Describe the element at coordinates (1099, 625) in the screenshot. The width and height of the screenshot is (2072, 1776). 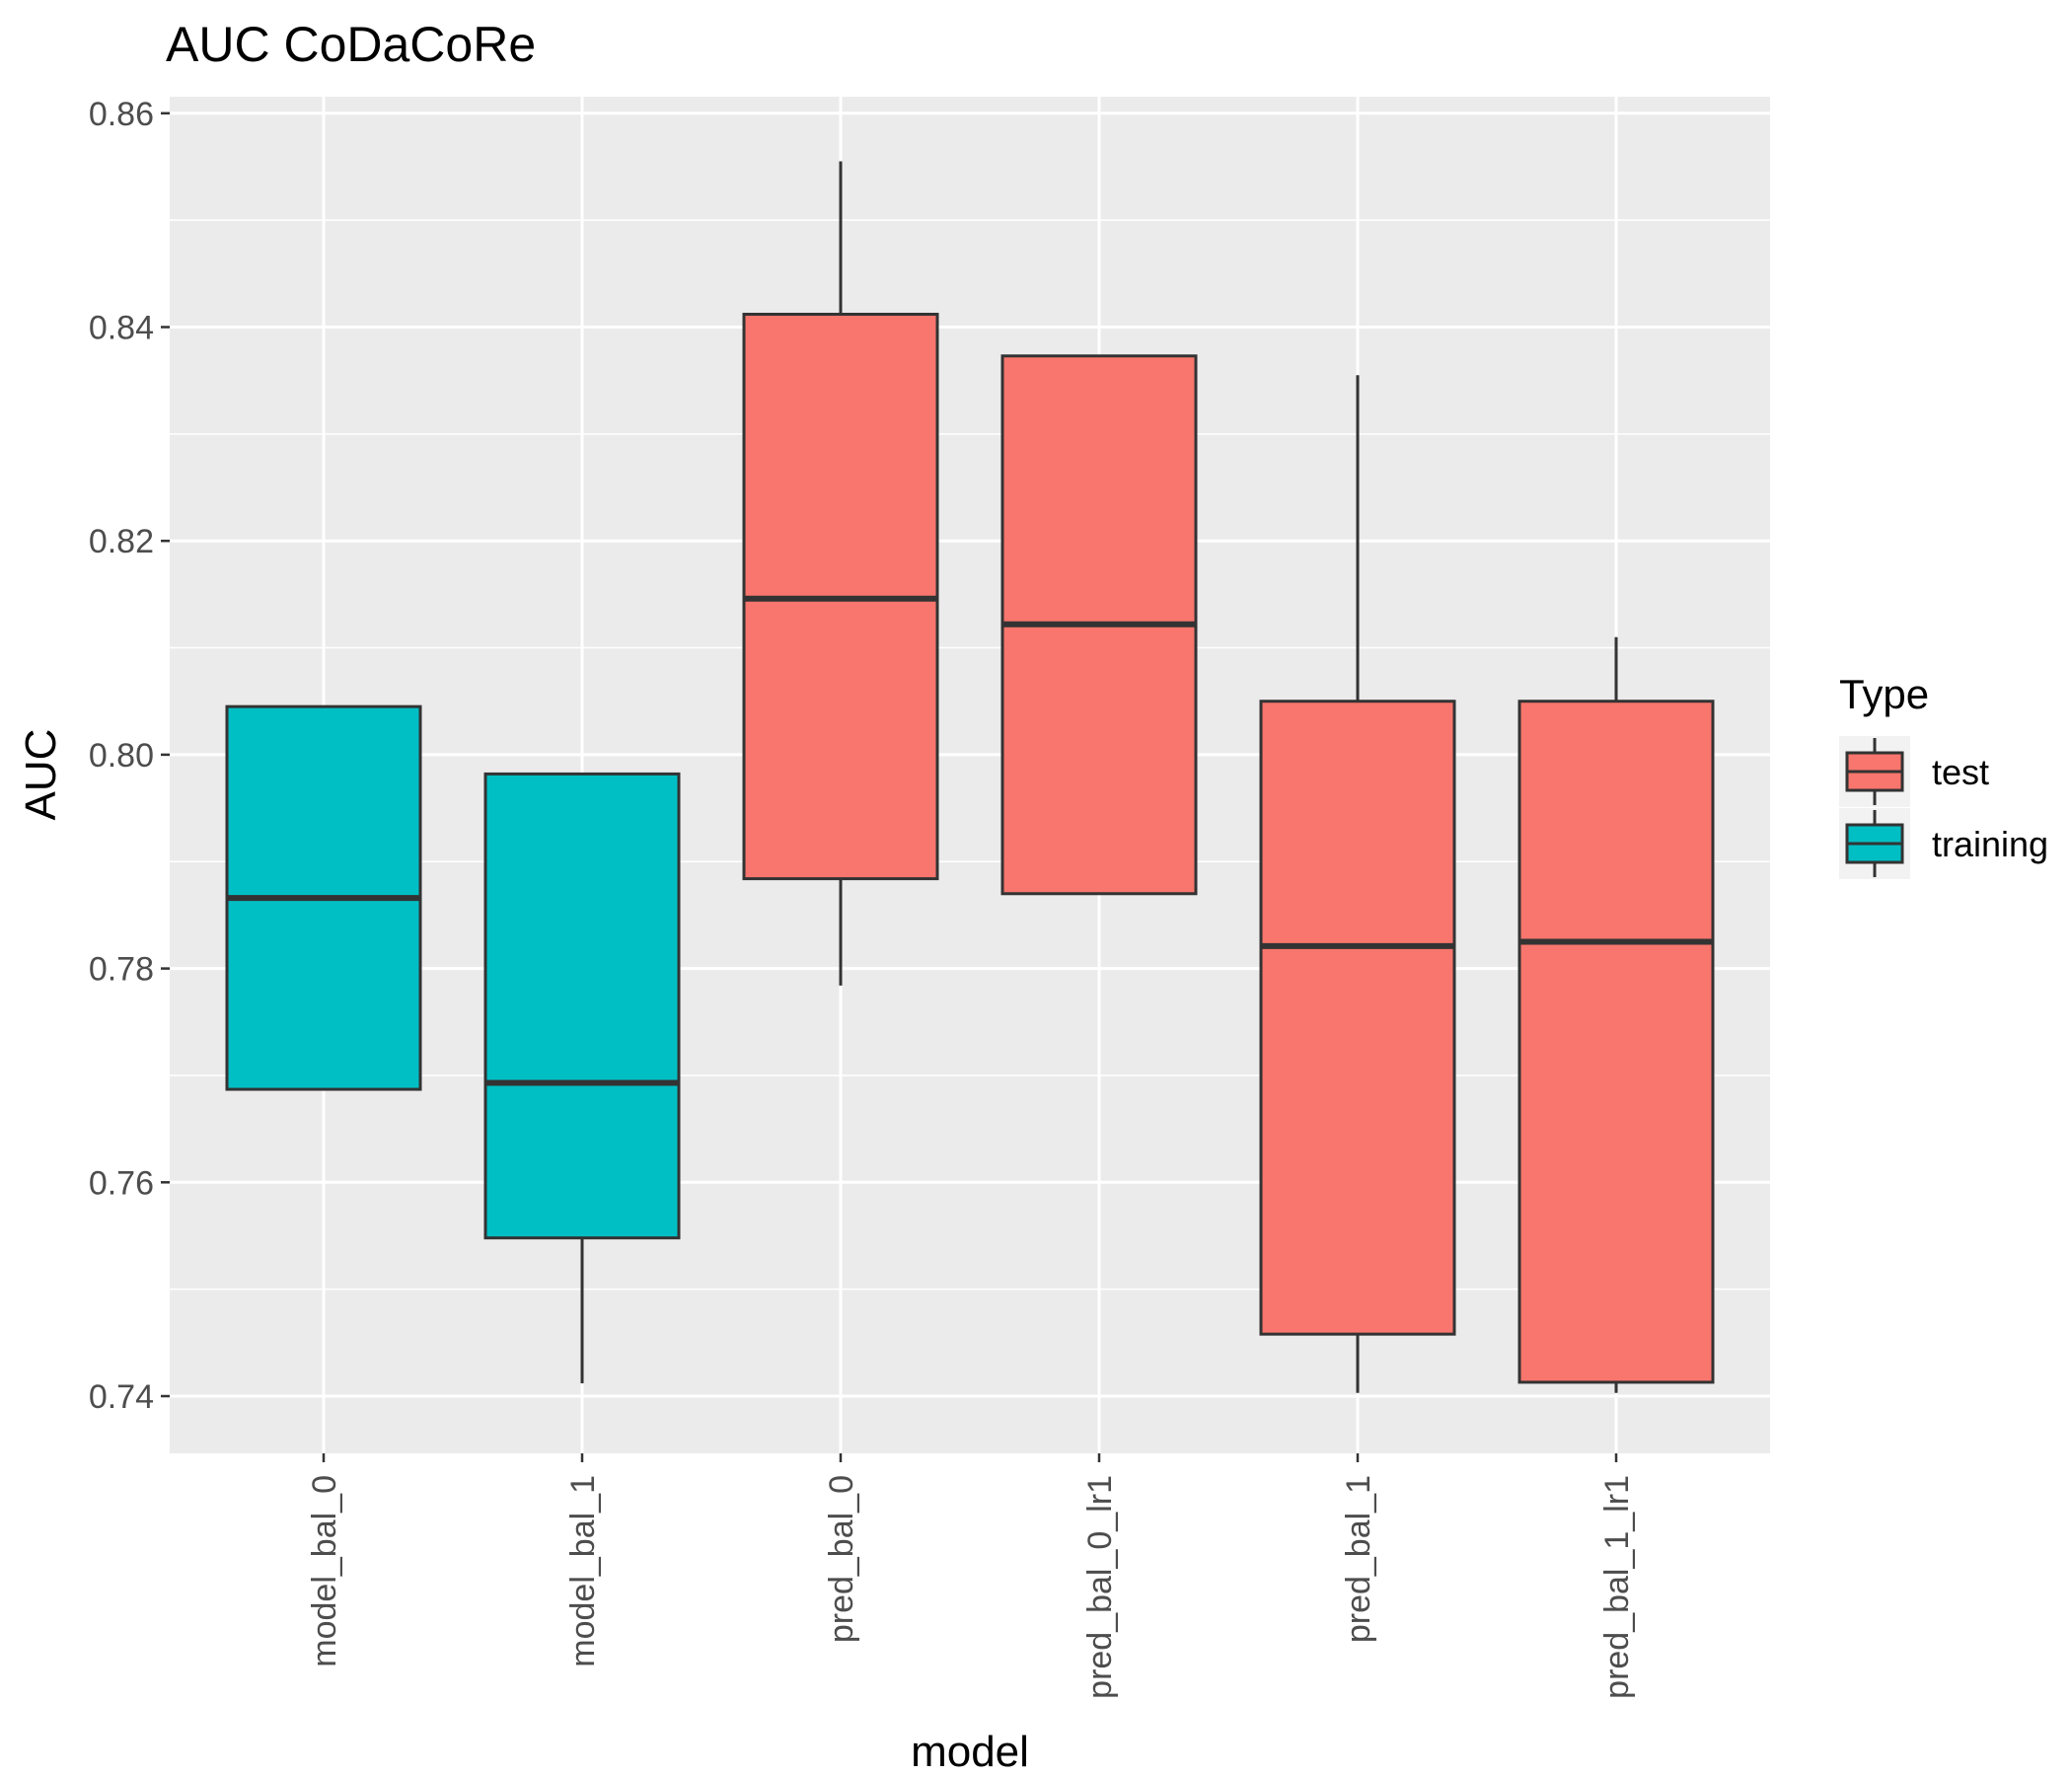
I see `box-pred_bal_0_lr1` at that location.